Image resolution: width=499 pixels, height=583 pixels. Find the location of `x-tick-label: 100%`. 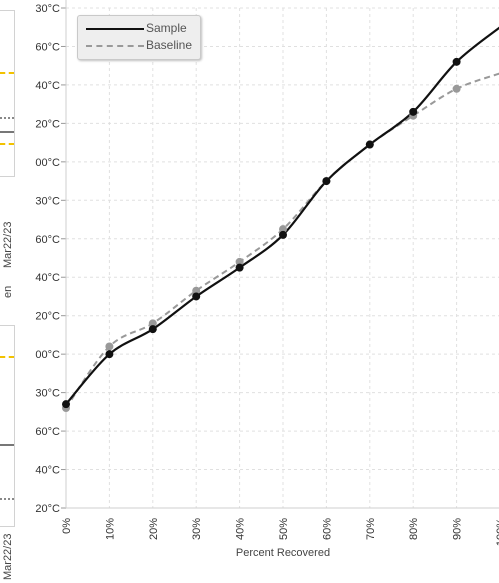

x-tick-label: 100% is located at coordinates (497, 532).